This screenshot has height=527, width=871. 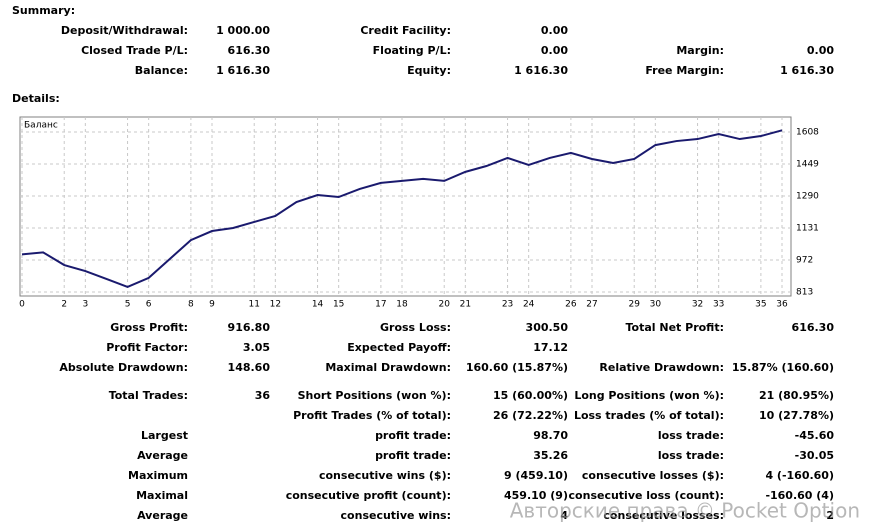 I want to click on value: 4, so click(x=564, y=515).